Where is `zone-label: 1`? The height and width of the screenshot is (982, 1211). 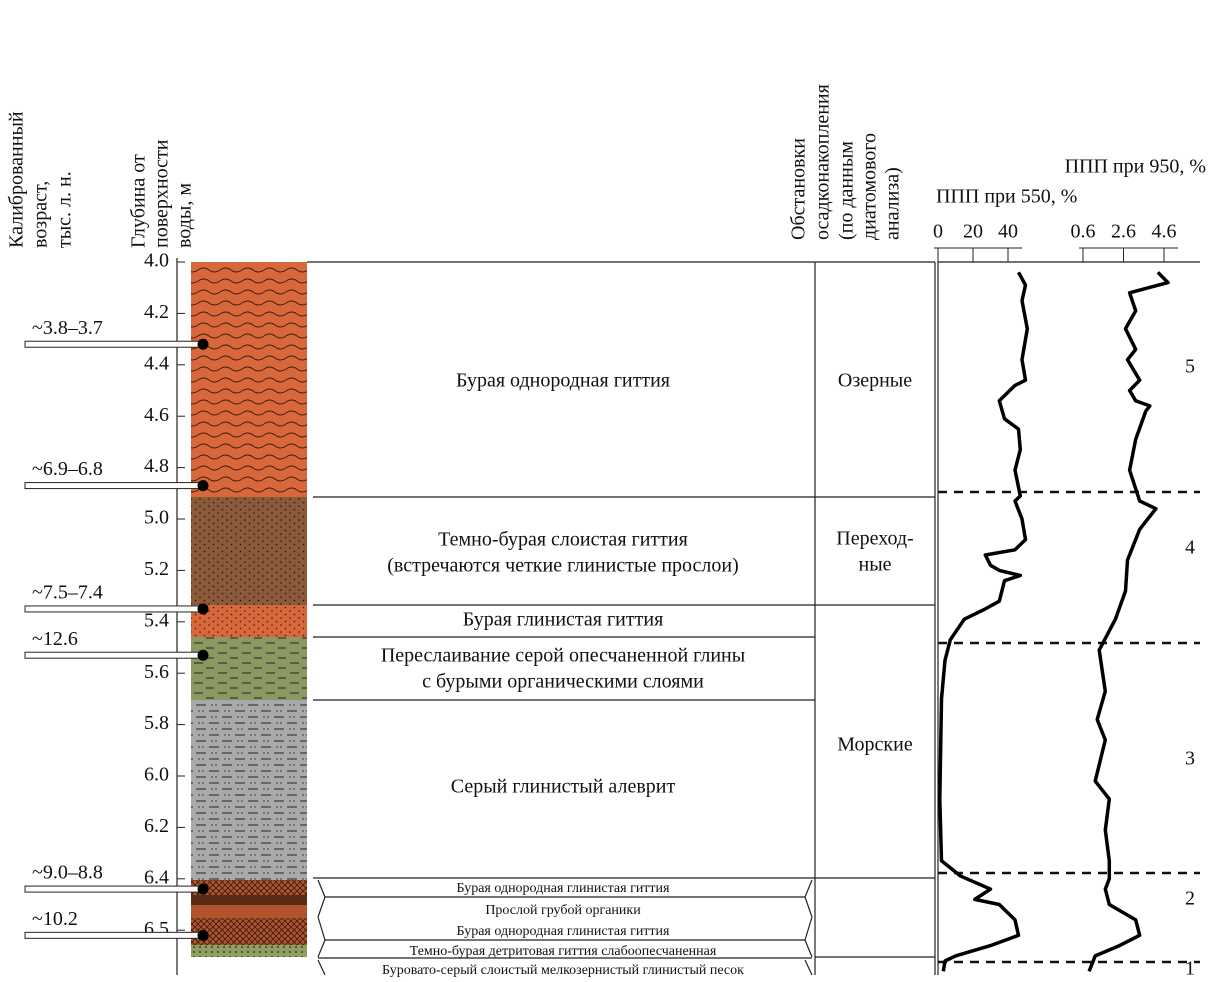
zone-label: 1 is located at coordinates (1190, 969).